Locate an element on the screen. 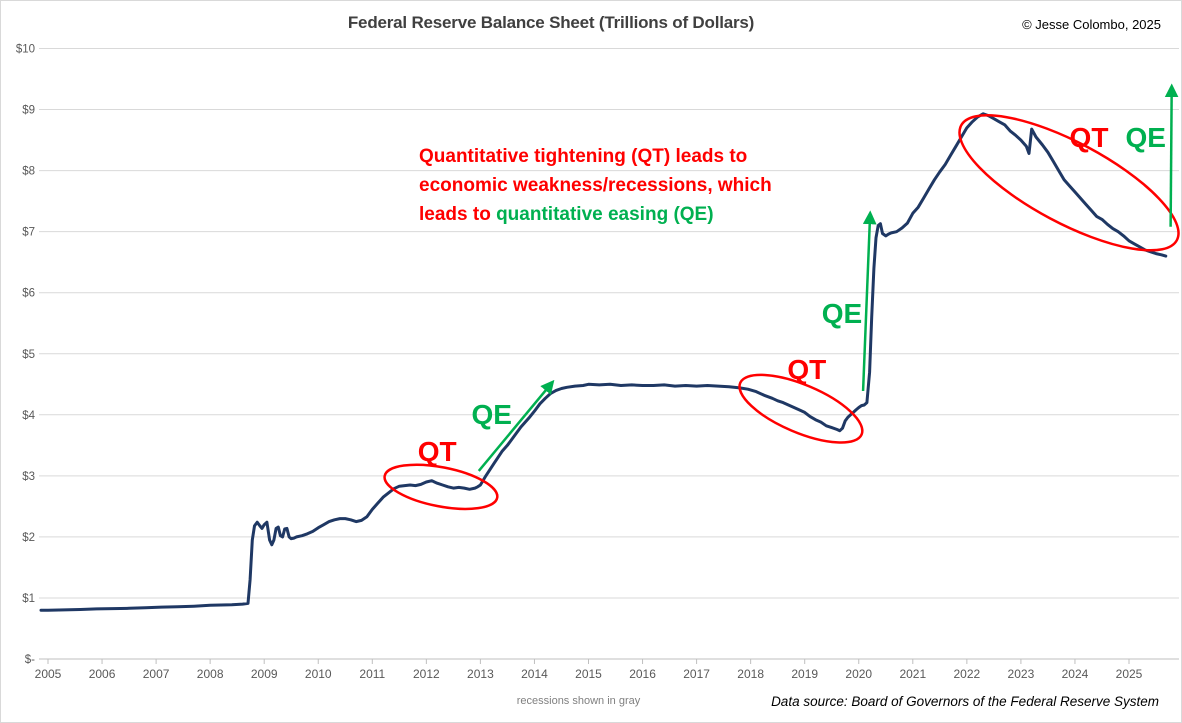 Image resolution: width=1182 pixels, height=723 pixels. y-axis-label-7: $7 is located at coordinates (28, 233).